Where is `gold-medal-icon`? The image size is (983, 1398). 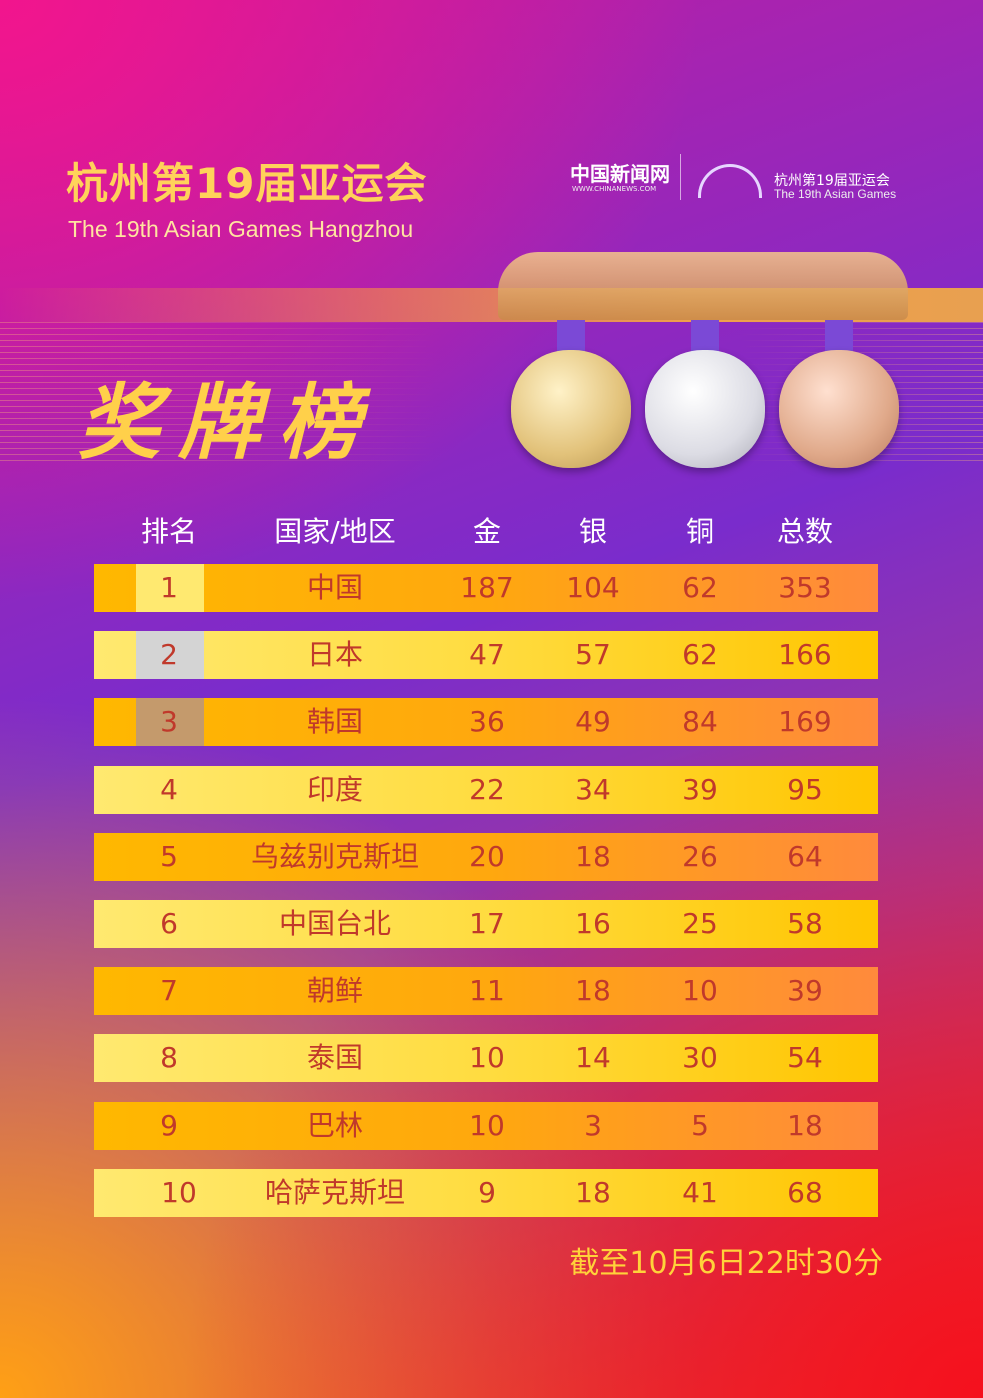
gold-medal-icon is located at coordinates (571, 409).